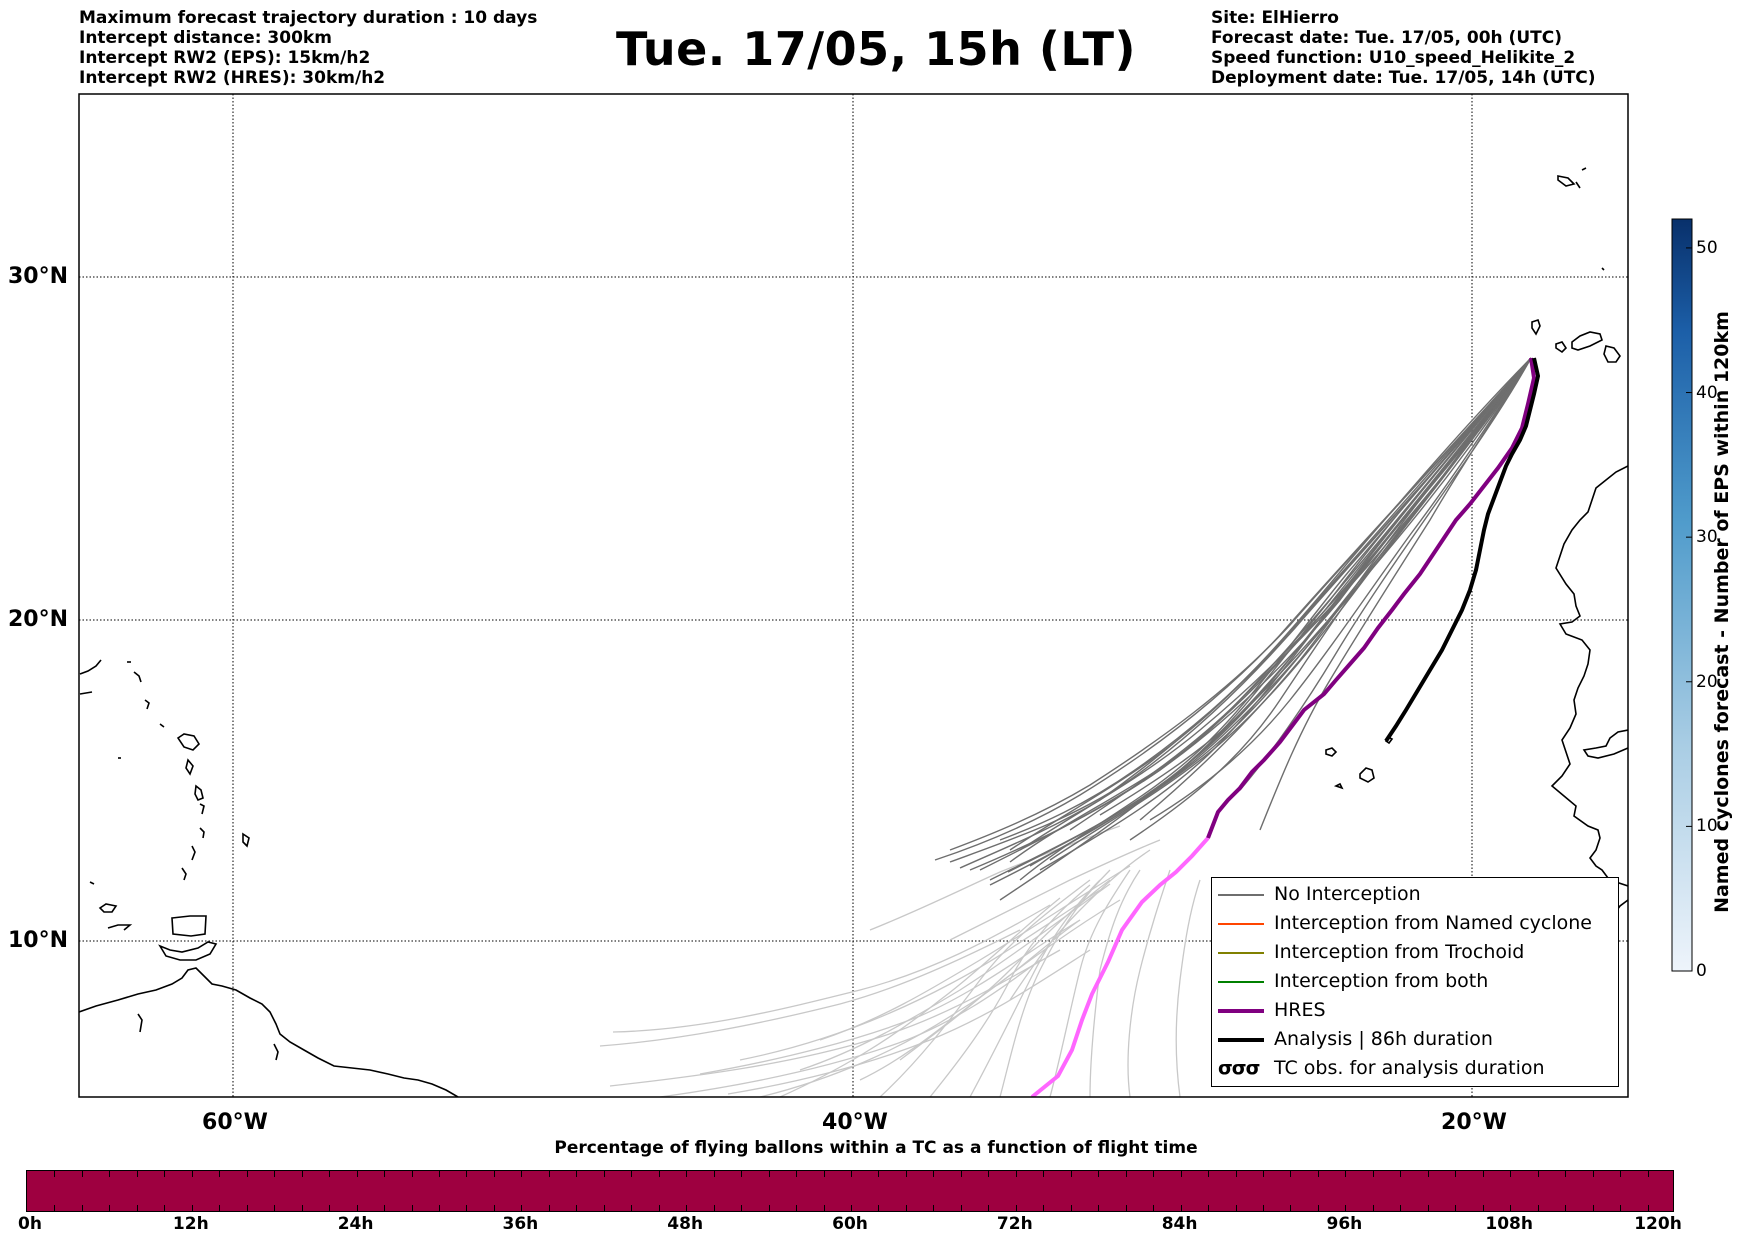 Image resolution: width=1752 pixels, height=1241 pixels. I want to click on hres-trajectory, so click(1120, 966).